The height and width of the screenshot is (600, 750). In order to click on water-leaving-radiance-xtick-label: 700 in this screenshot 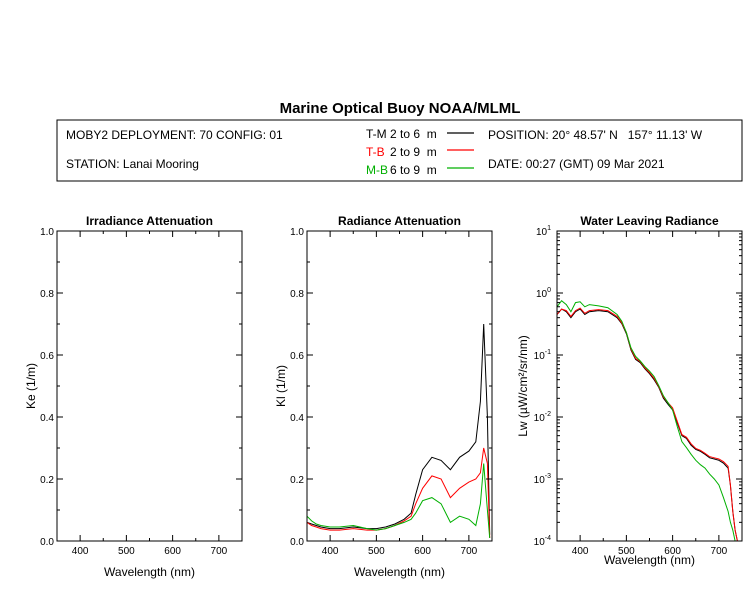, I will do `click(719, 551)`.